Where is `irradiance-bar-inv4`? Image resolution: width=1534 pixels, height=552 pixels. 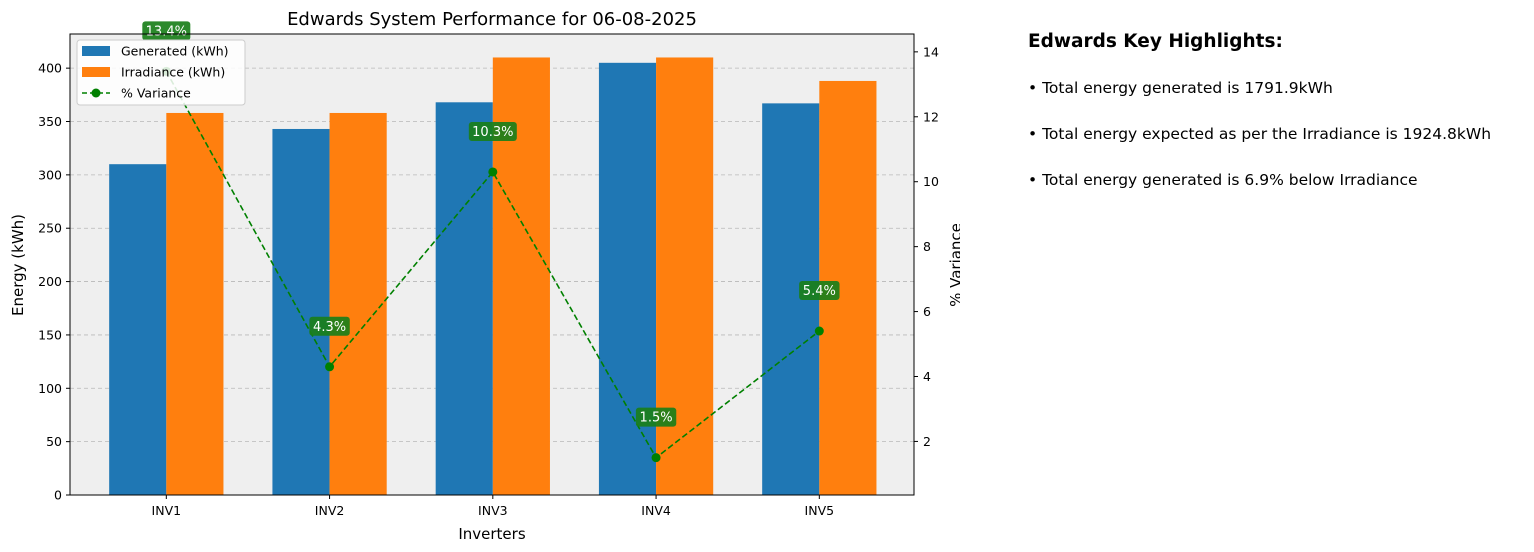 irradiance-bar-inv4 is located at coordinates (685, 276).